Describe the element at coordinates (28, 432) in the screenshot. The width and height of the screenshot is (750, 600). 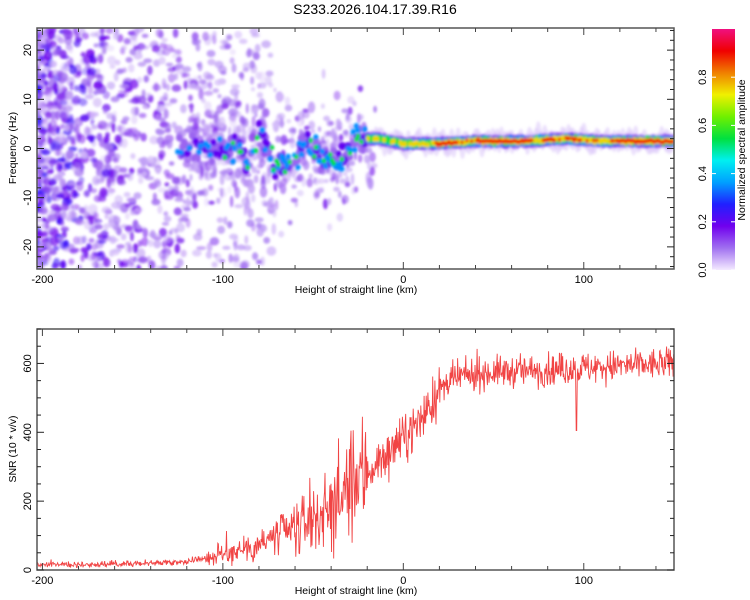
I see `y-tick-label: 400` at that location.